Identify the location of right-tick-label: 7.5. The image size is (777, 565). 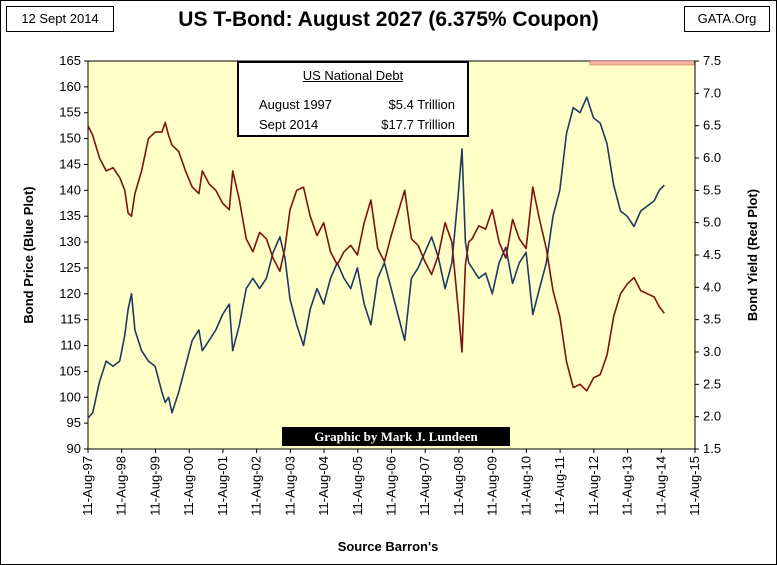
(712, 60).